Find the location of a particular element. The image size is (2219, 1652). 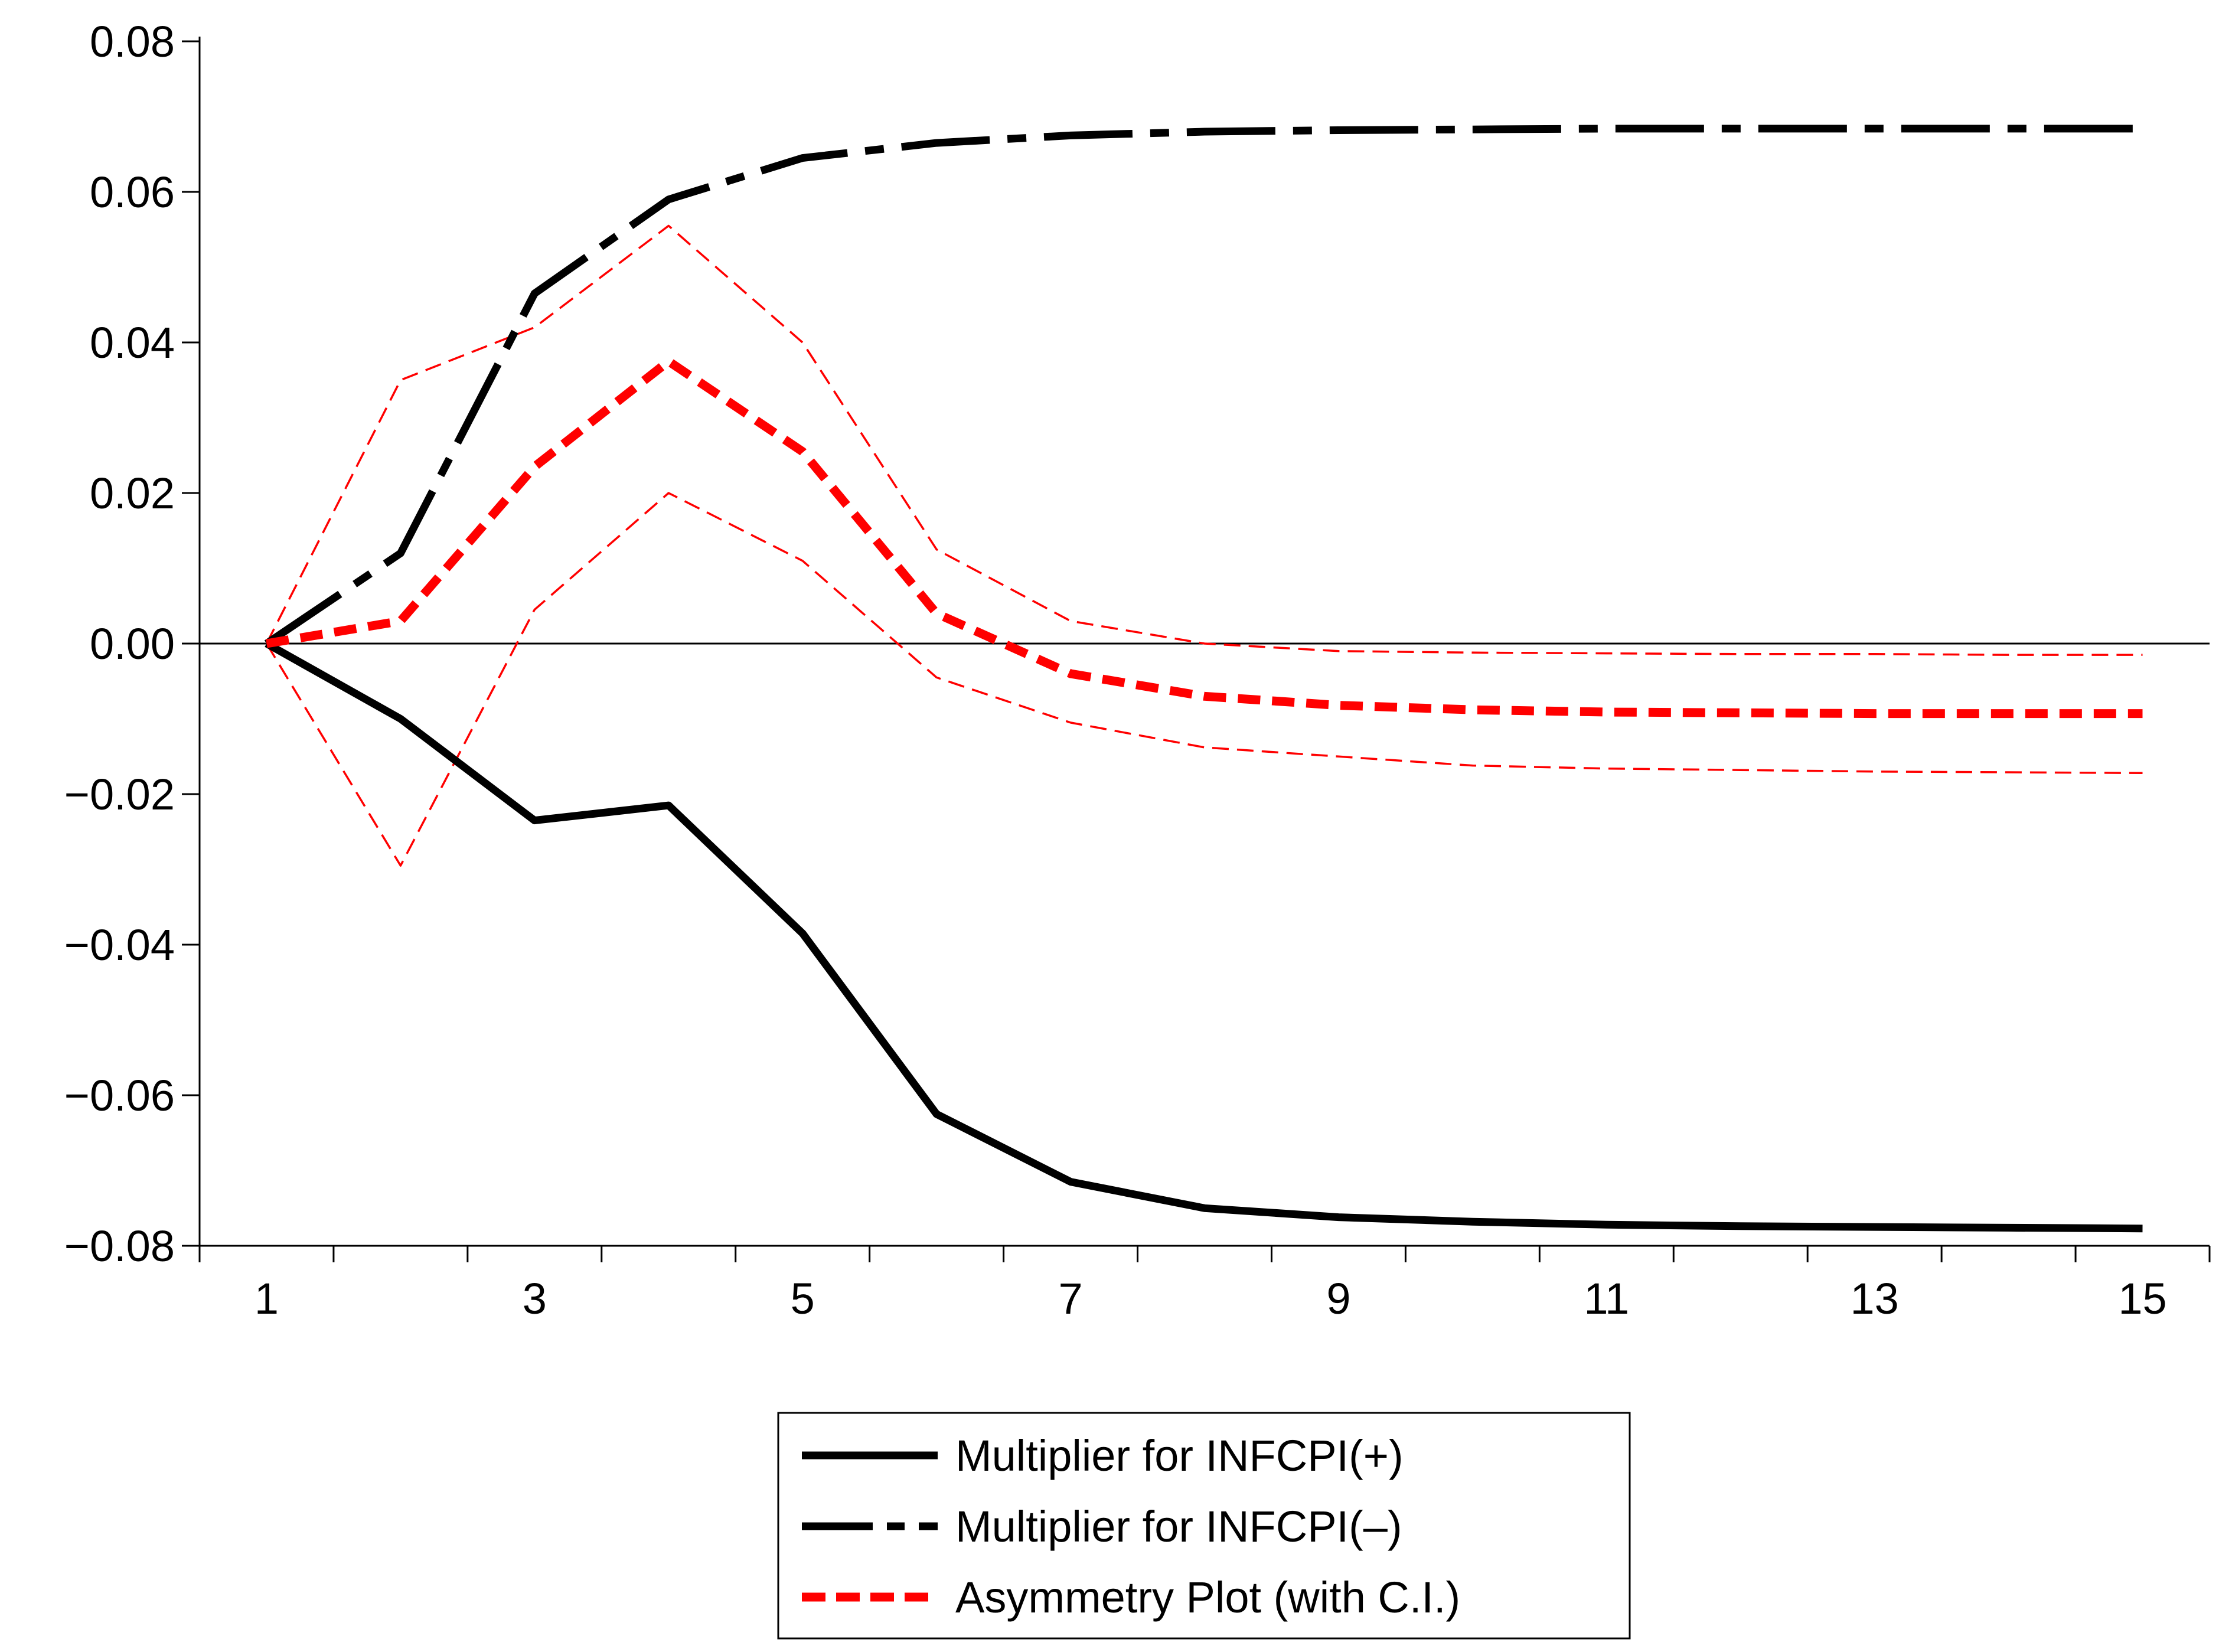

y-tick-label: 0.06 is located at coordinates (132, 192).